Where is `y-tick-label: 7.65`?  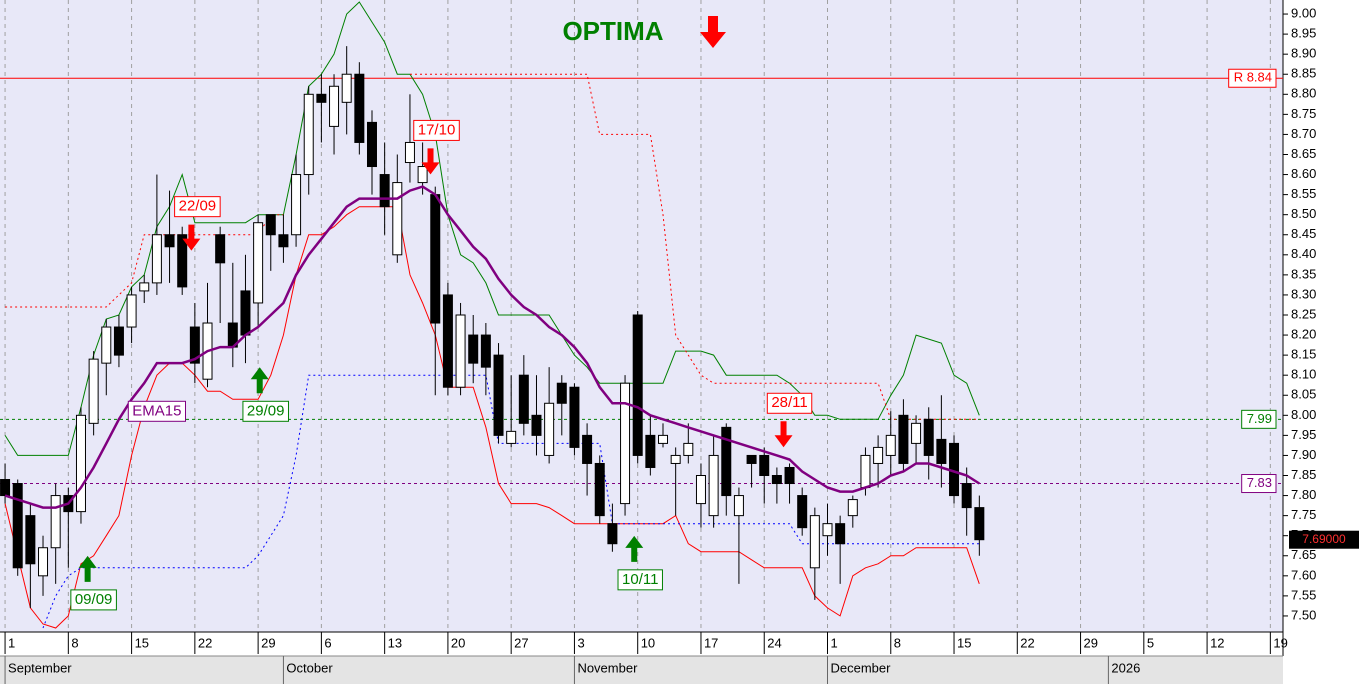
y-tick-label: 7.65 is located at coordinates (1303, 554).